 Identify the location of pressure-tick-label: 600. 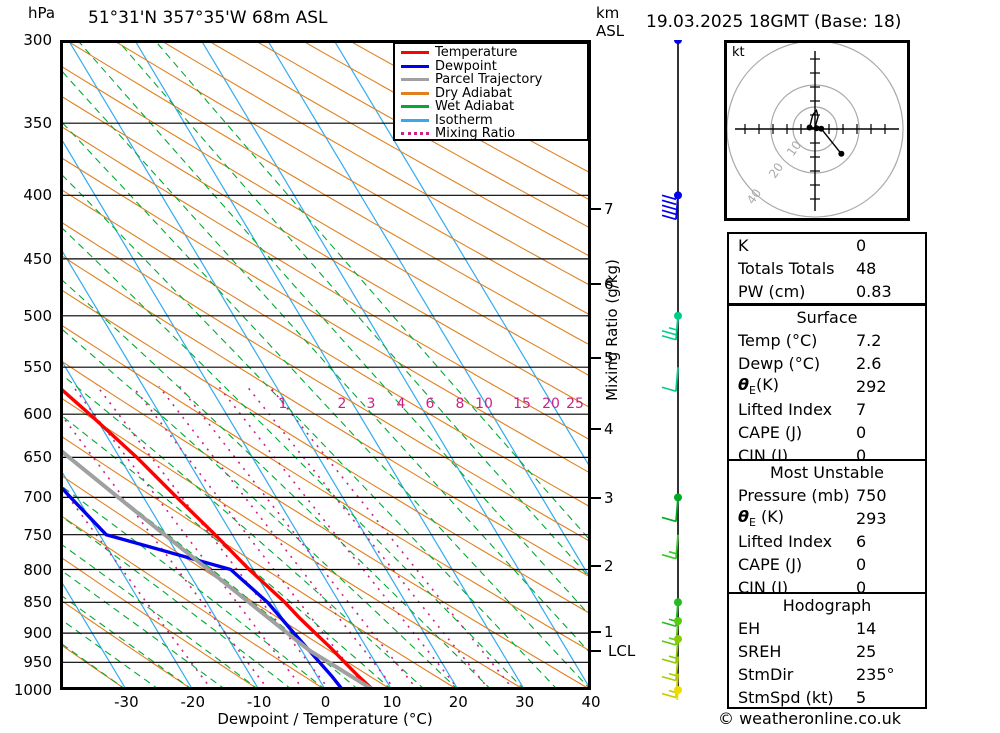
(37, 414).